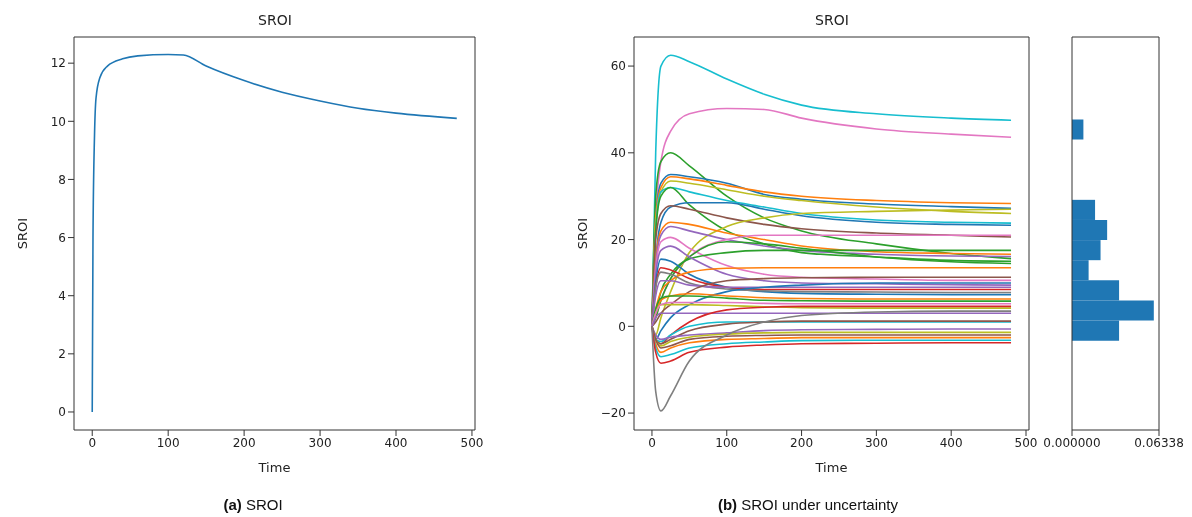  What do you see at coordinates (58, 121) in the screenshot?
I see `y-tick-label: 10` at bounding box center [58, 121].